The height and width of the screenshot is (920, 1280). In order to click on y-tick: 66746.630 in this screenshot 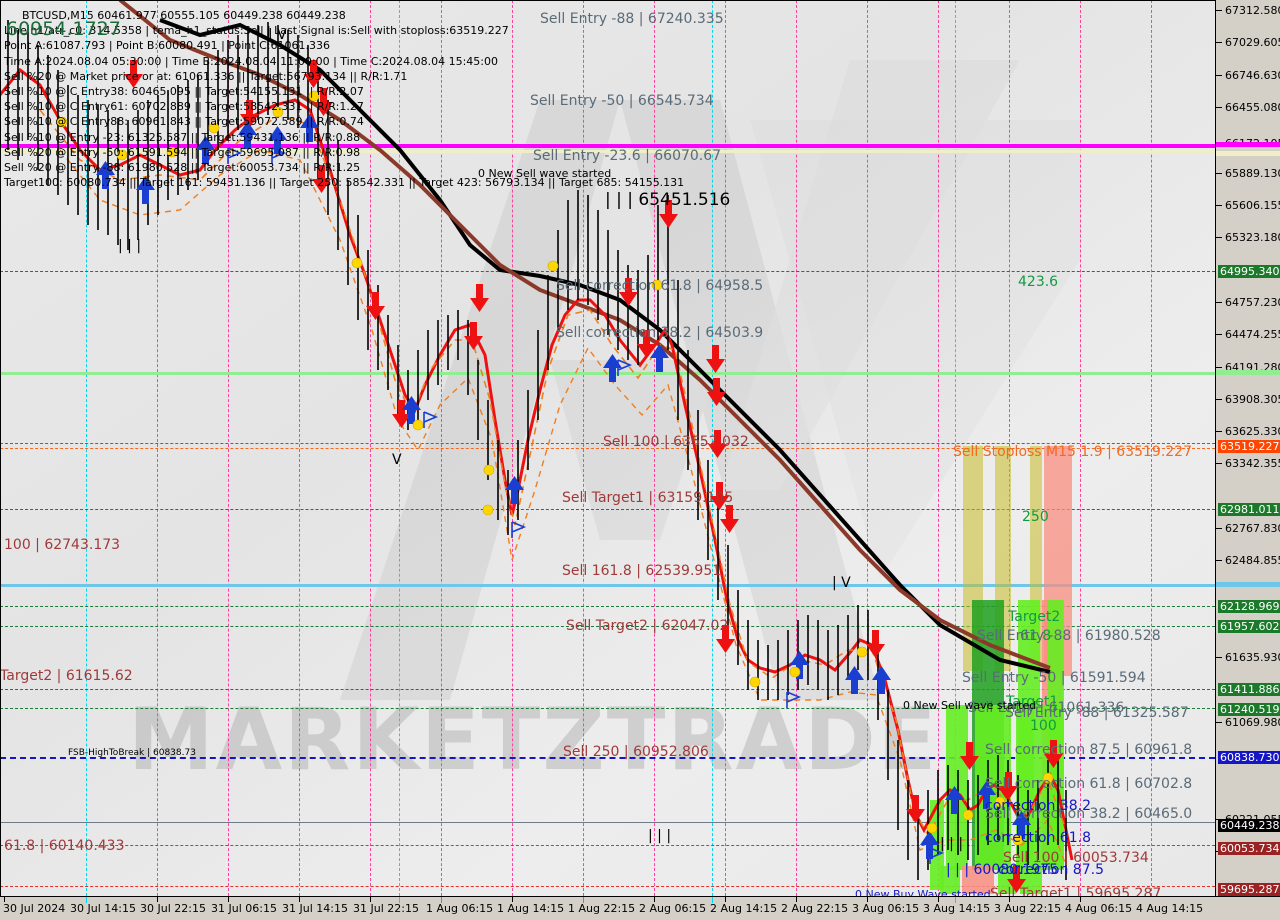, I will do `click(1252, 75)`.